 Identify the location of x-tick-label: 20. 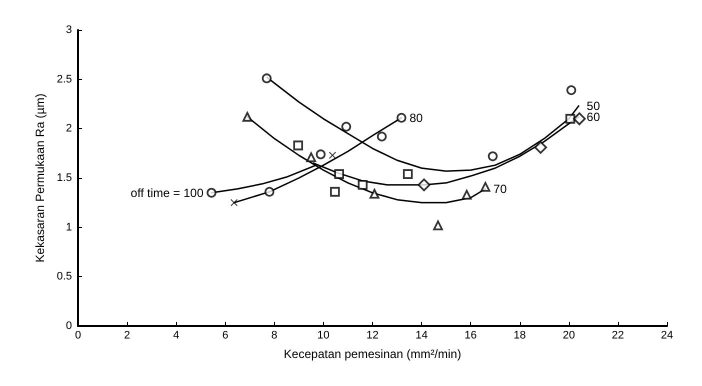
(568, 336).